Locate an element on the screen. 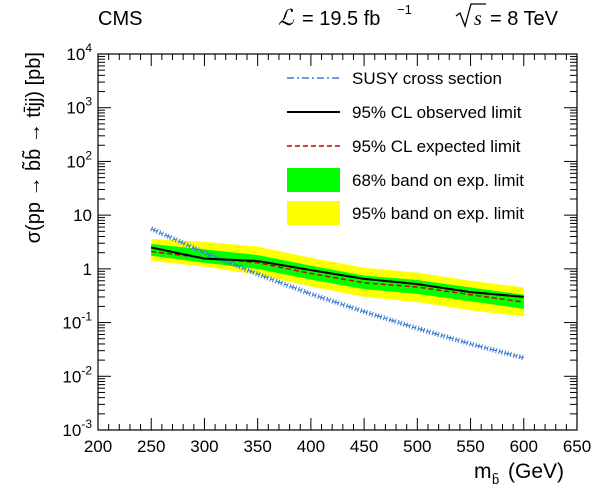 This screenshot has height=491, width=598. legend-label-expected: 95% CL expected limit is located at coordinates (436, 146).